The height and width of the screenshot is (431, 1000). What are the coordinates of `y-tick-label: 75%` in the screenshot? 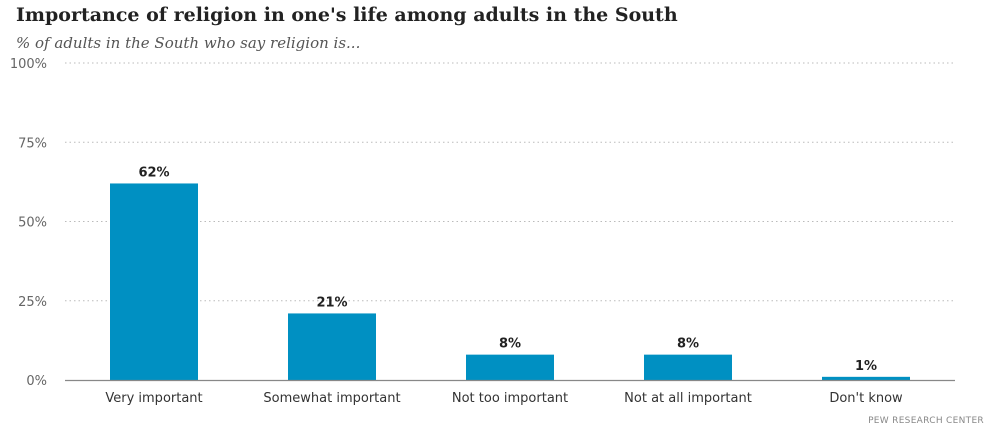 It's located at (32, 143).